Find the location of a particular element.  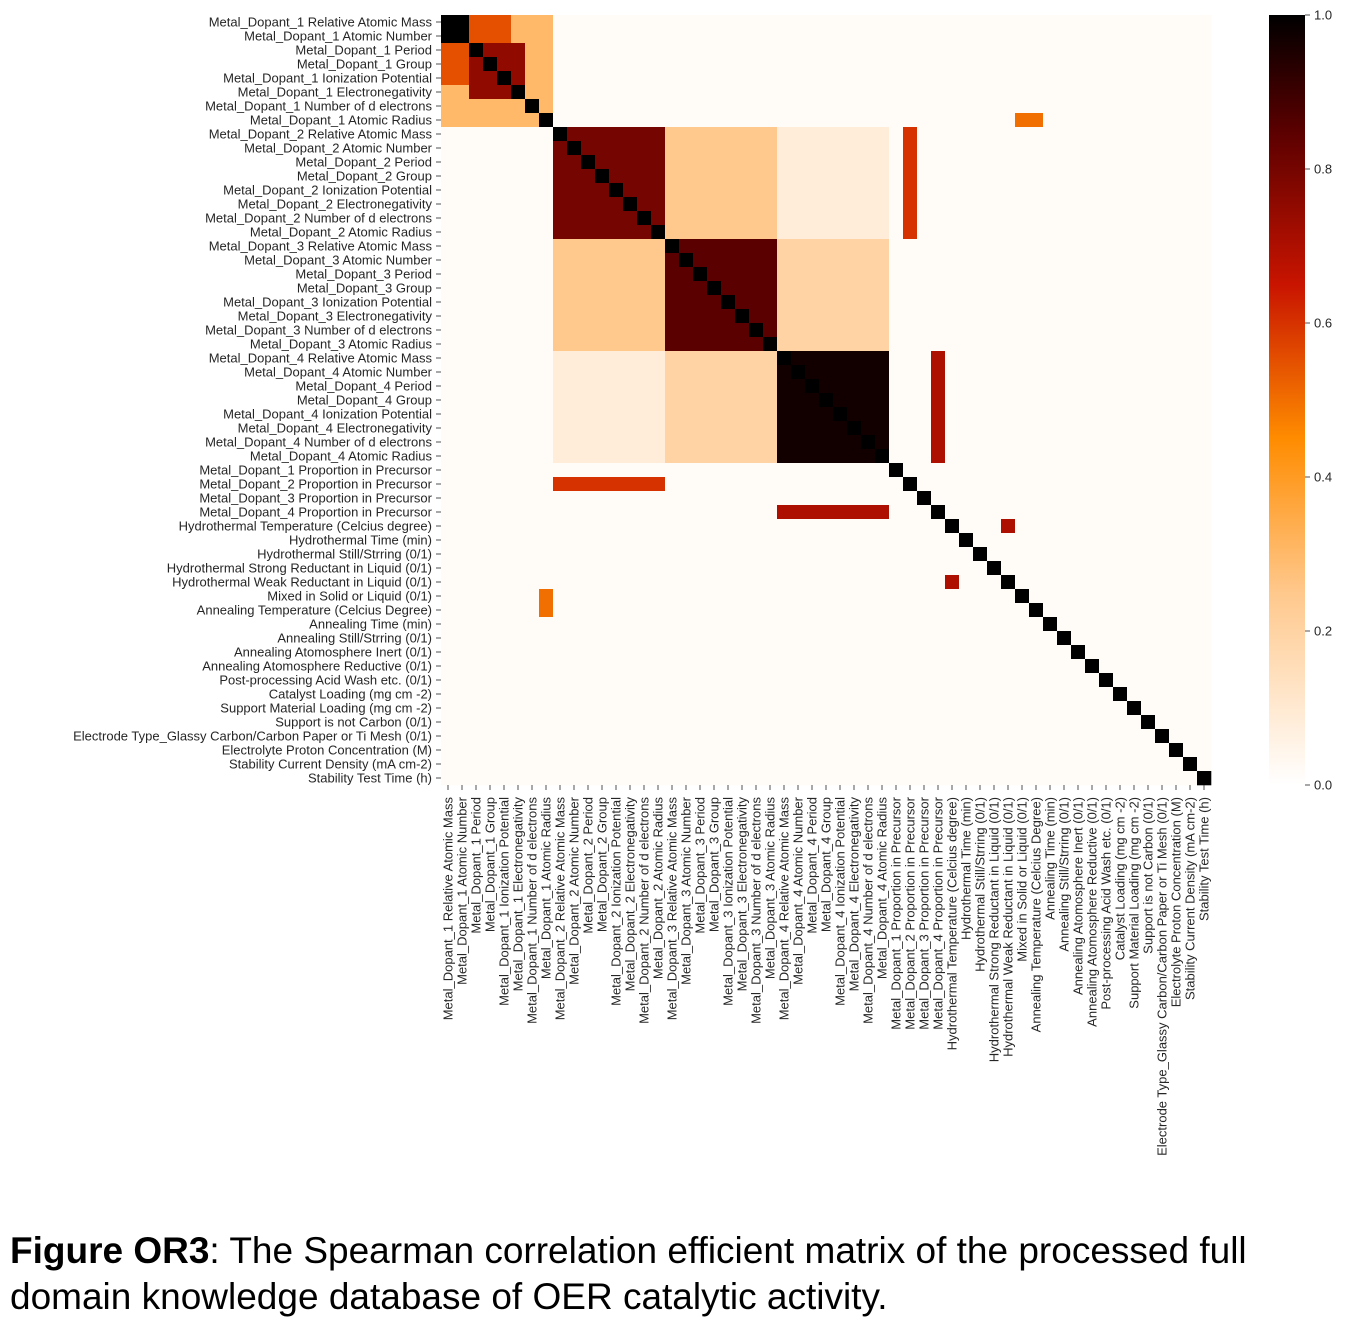

column-label: Metal_Dopant_4 Electronegativity is located at coordinates (854, 894).